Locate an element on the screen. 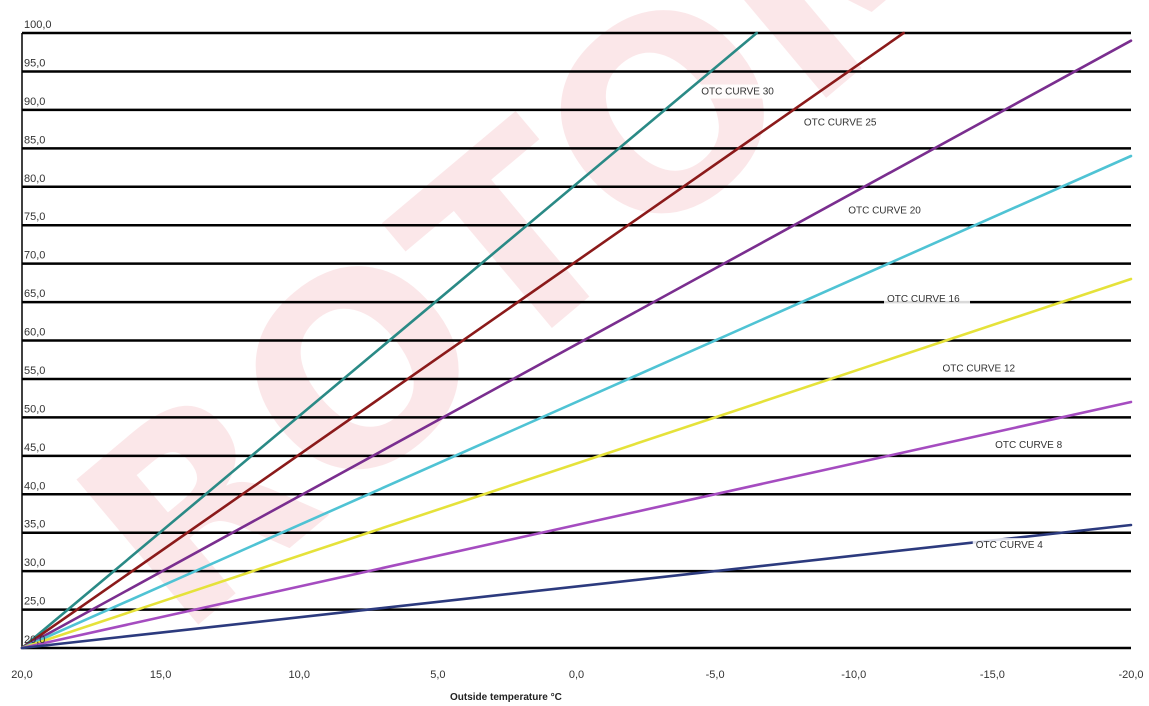  x-tick-label: 15,0 is located at coordinates (160, 675).